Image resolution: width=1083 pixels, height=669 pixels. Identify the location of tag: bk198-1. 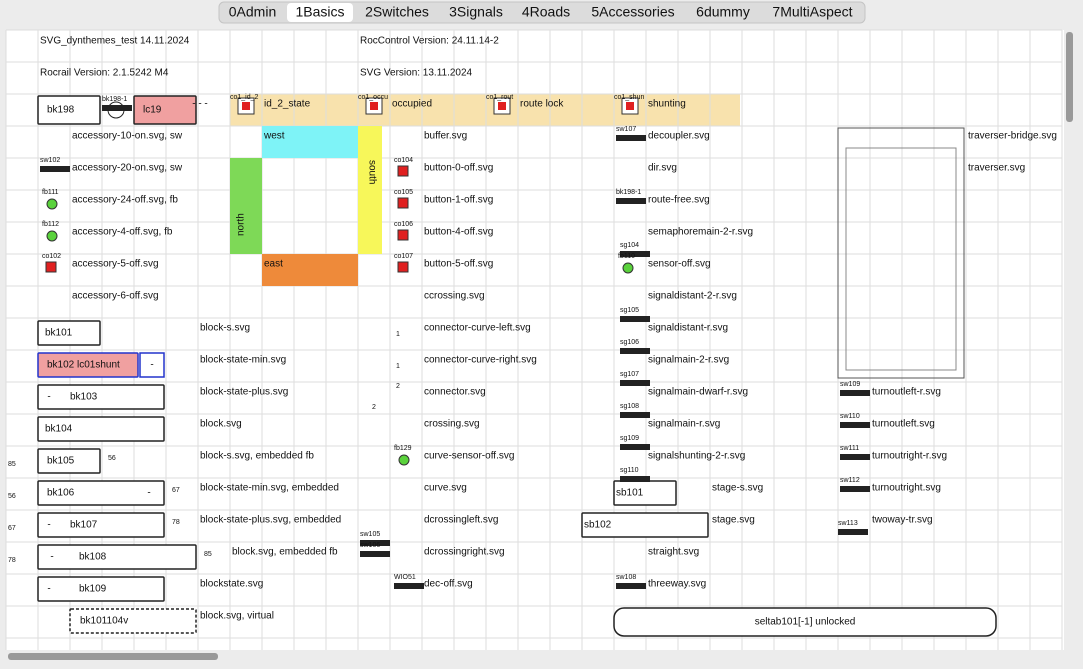
(114, 99).